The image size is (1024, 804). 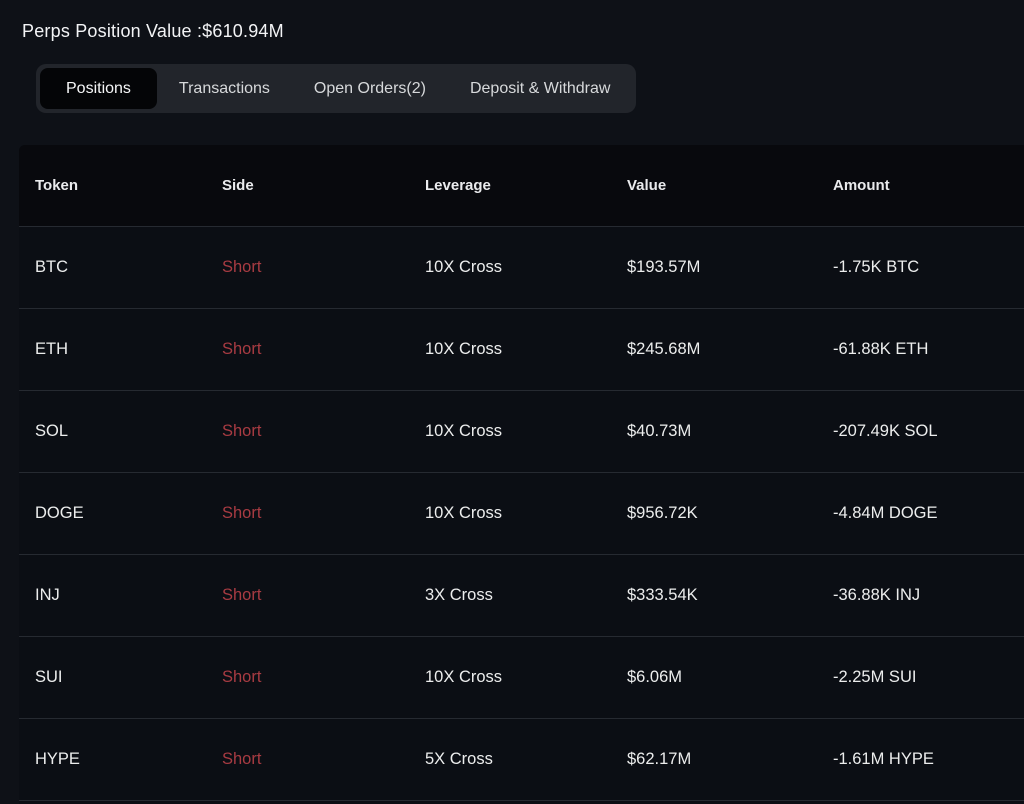 What do you see at coordinates (521, 432) in the screenshot?
I see `table-row: SOL Short 10X Cross $40.73M -207.49K SOL` at bounding box center [521, 432].